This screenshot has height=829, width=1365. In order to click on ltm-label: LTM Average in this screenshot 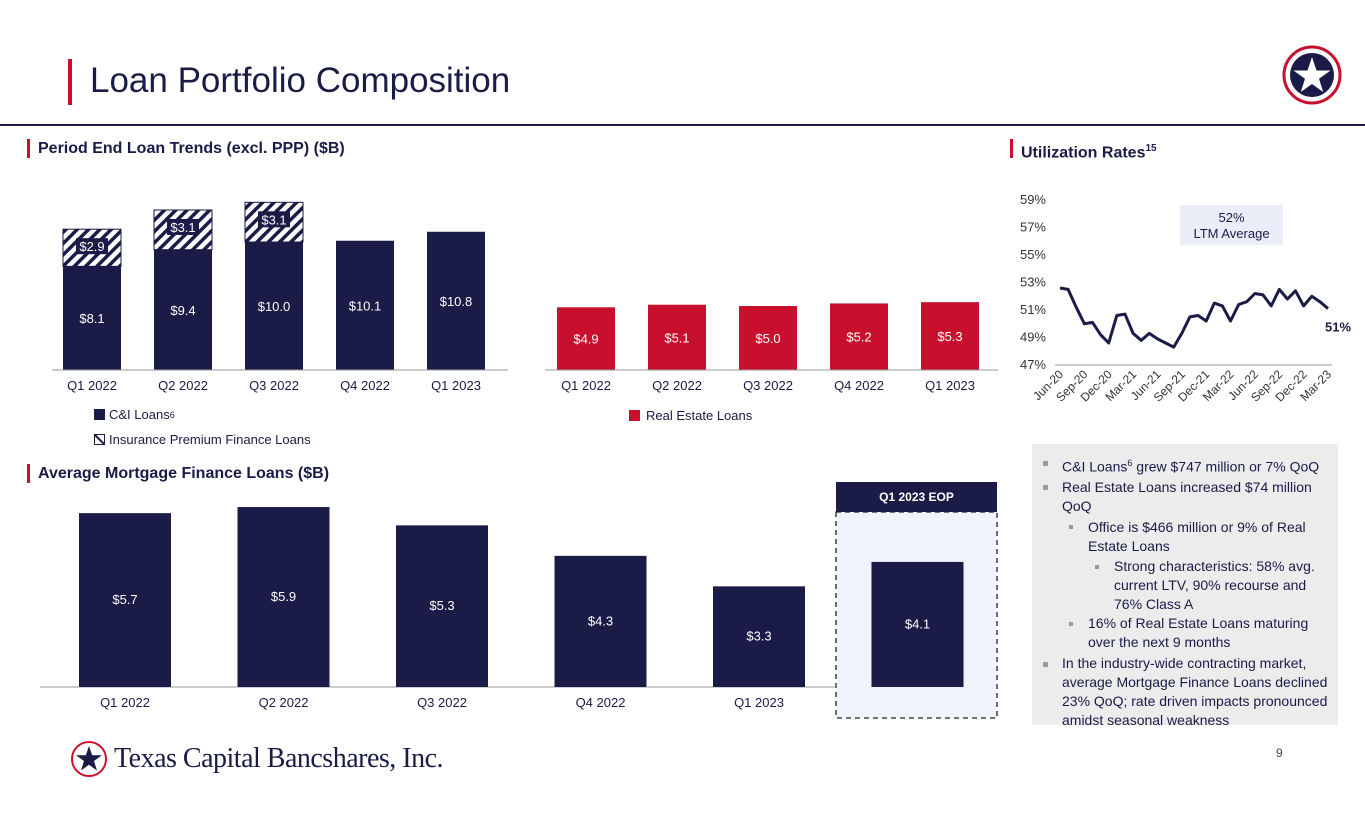, I will do `click(1231, 233)`.